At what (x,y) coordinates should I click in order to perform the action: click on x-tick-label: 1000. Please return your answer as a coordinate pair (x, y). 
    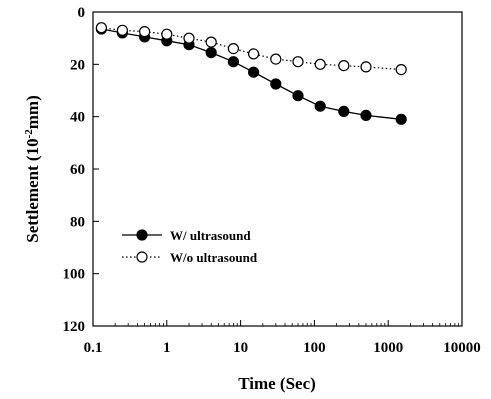
    Looking at the image, I should click on (388, 348).